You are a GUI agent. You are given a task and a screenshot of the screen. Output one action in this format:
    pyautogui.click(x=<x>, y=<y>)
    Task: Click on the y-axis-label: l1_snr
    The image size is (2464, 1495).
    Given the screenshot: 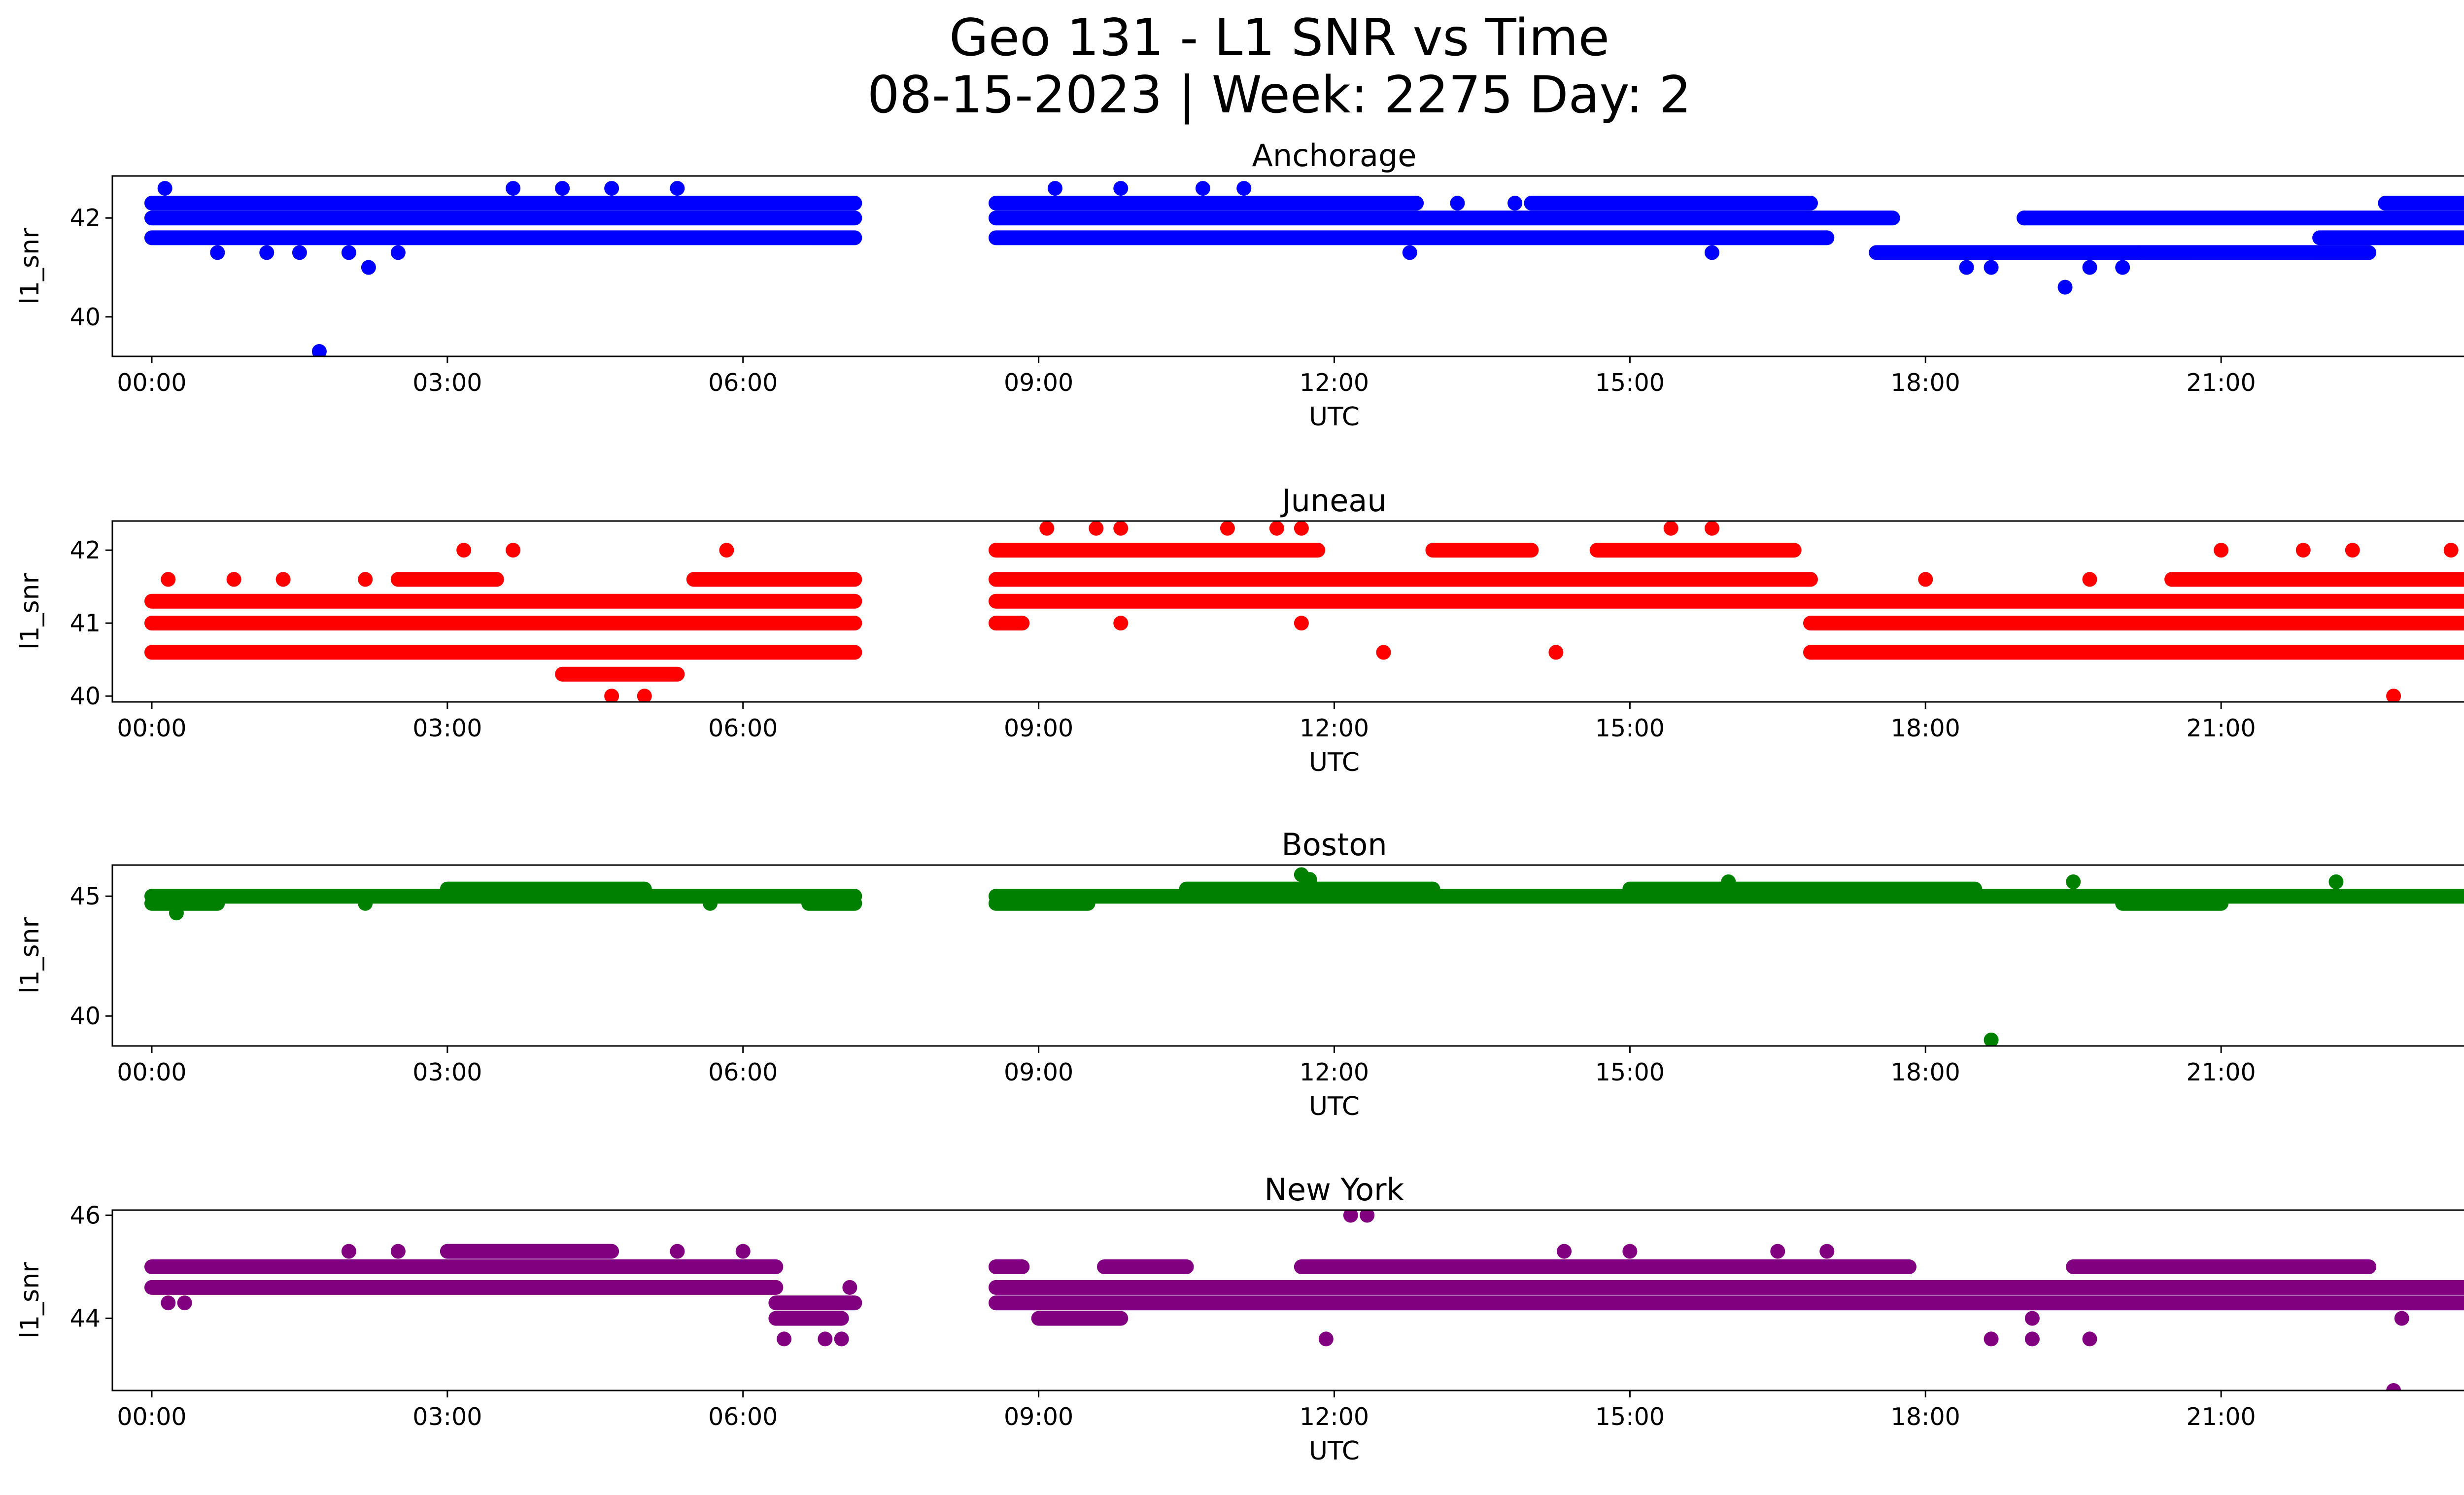 What is the action you would take?
    pyautogui.click(x=30, y=955)
    